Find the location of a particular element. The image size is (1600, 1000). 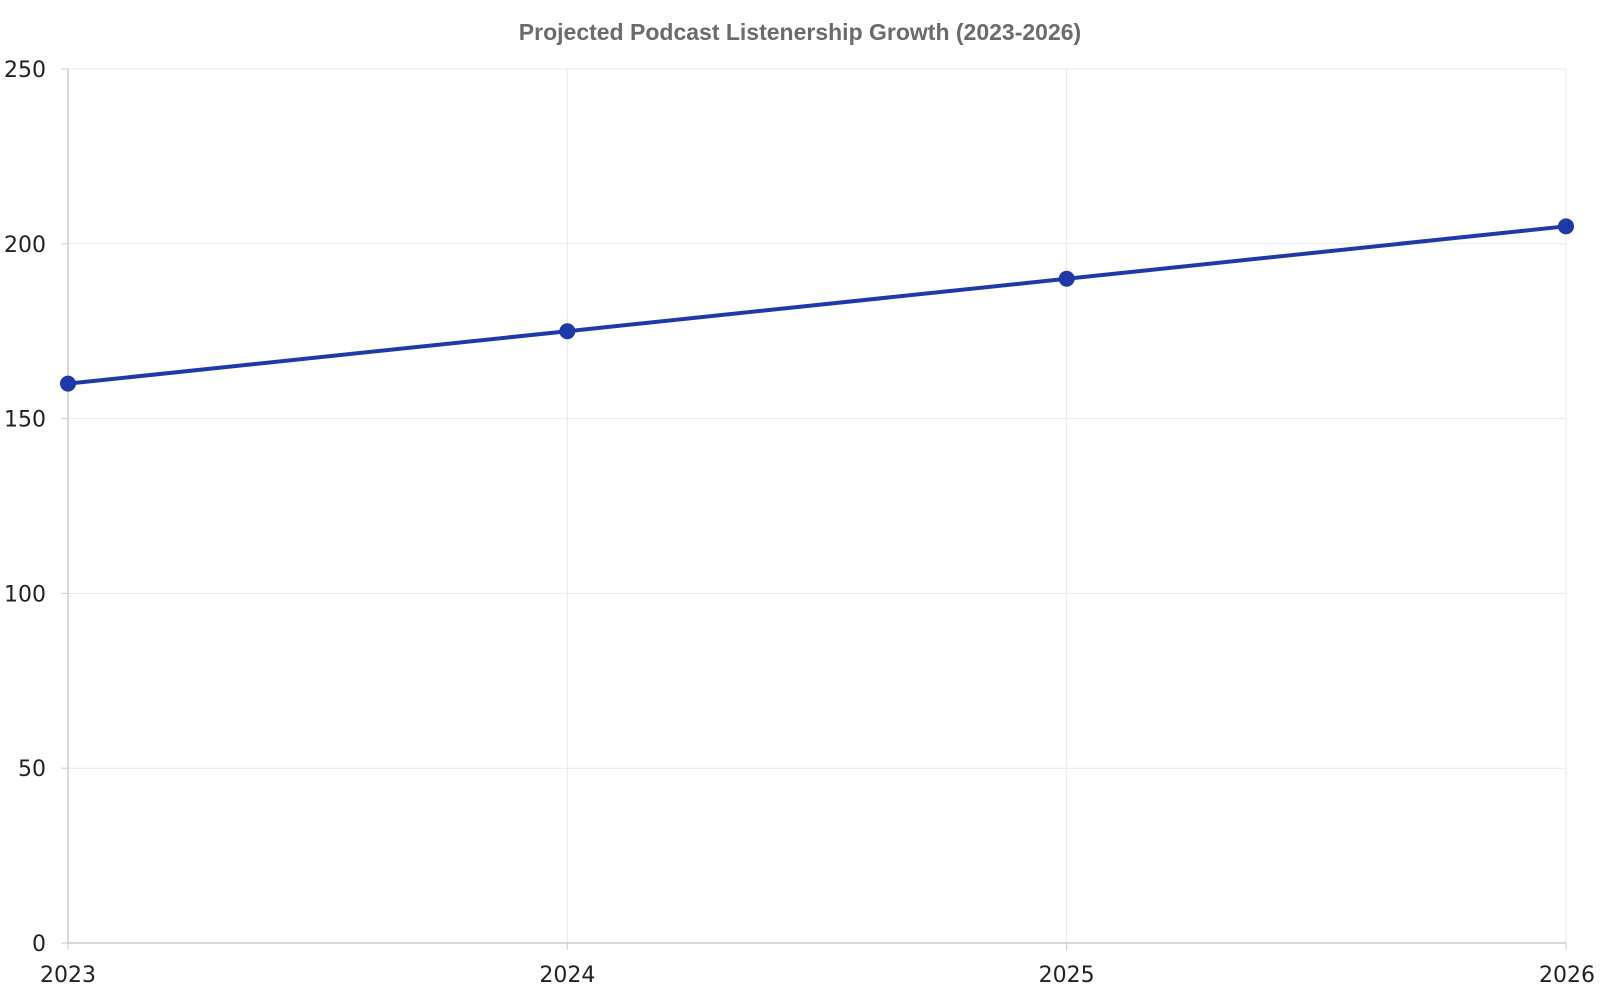

y-tick-label: 250 is located at coordinates (25, 70).